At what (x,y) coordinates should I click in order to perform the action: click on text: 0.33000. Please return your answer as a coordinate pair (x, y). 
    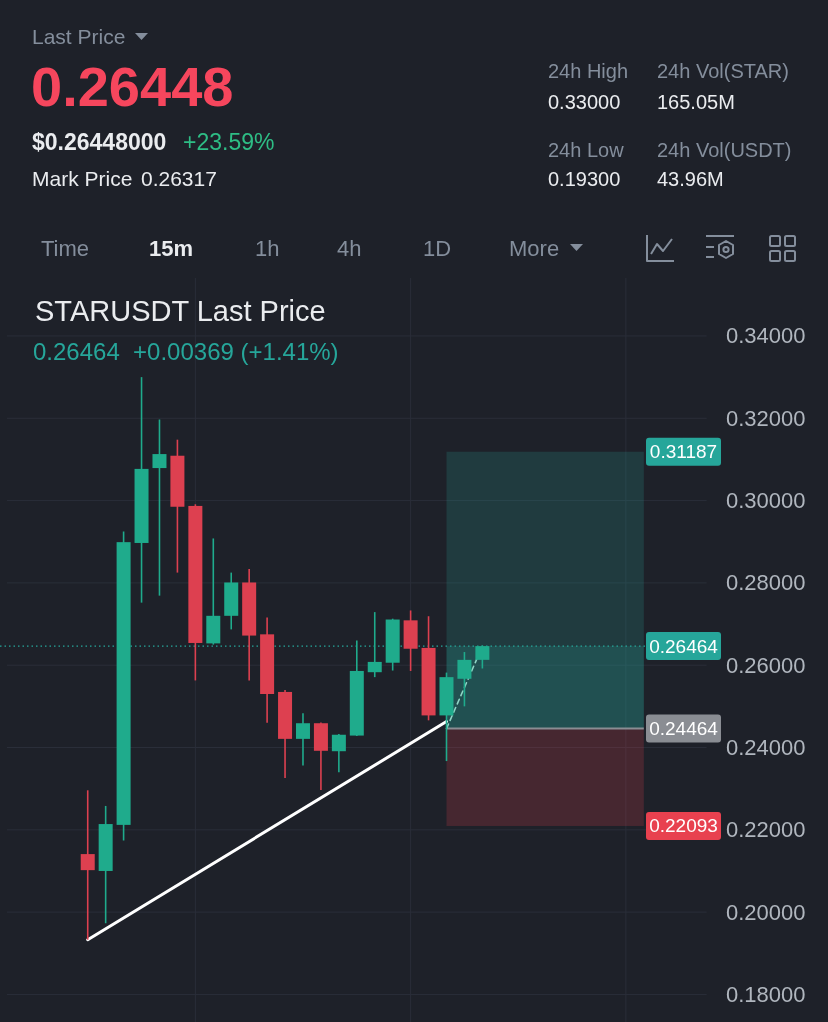
    Looking at the image, I should click on (584, 102).